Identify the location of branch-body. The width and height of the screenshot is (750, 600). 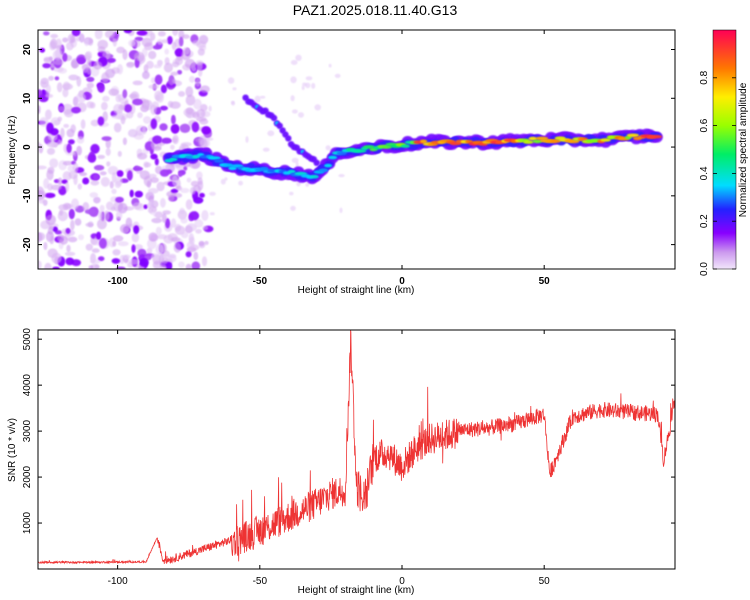
(279, 125).